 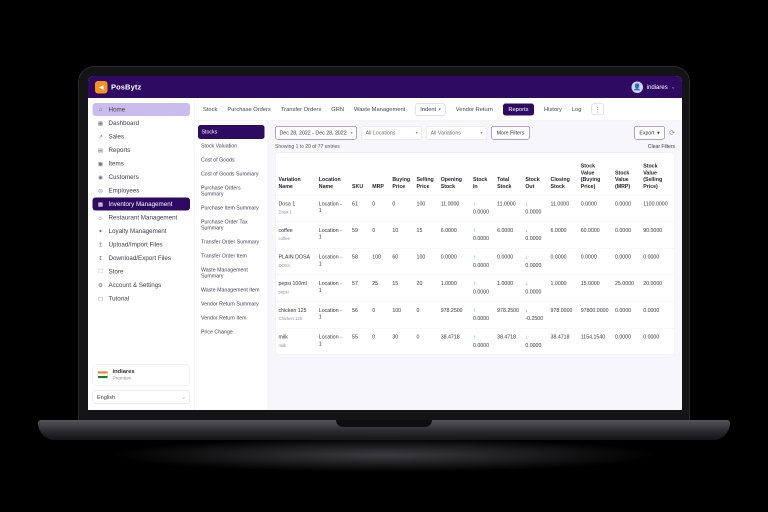 I want to click on variations-value: All Variations, so click(x=445, y=132).